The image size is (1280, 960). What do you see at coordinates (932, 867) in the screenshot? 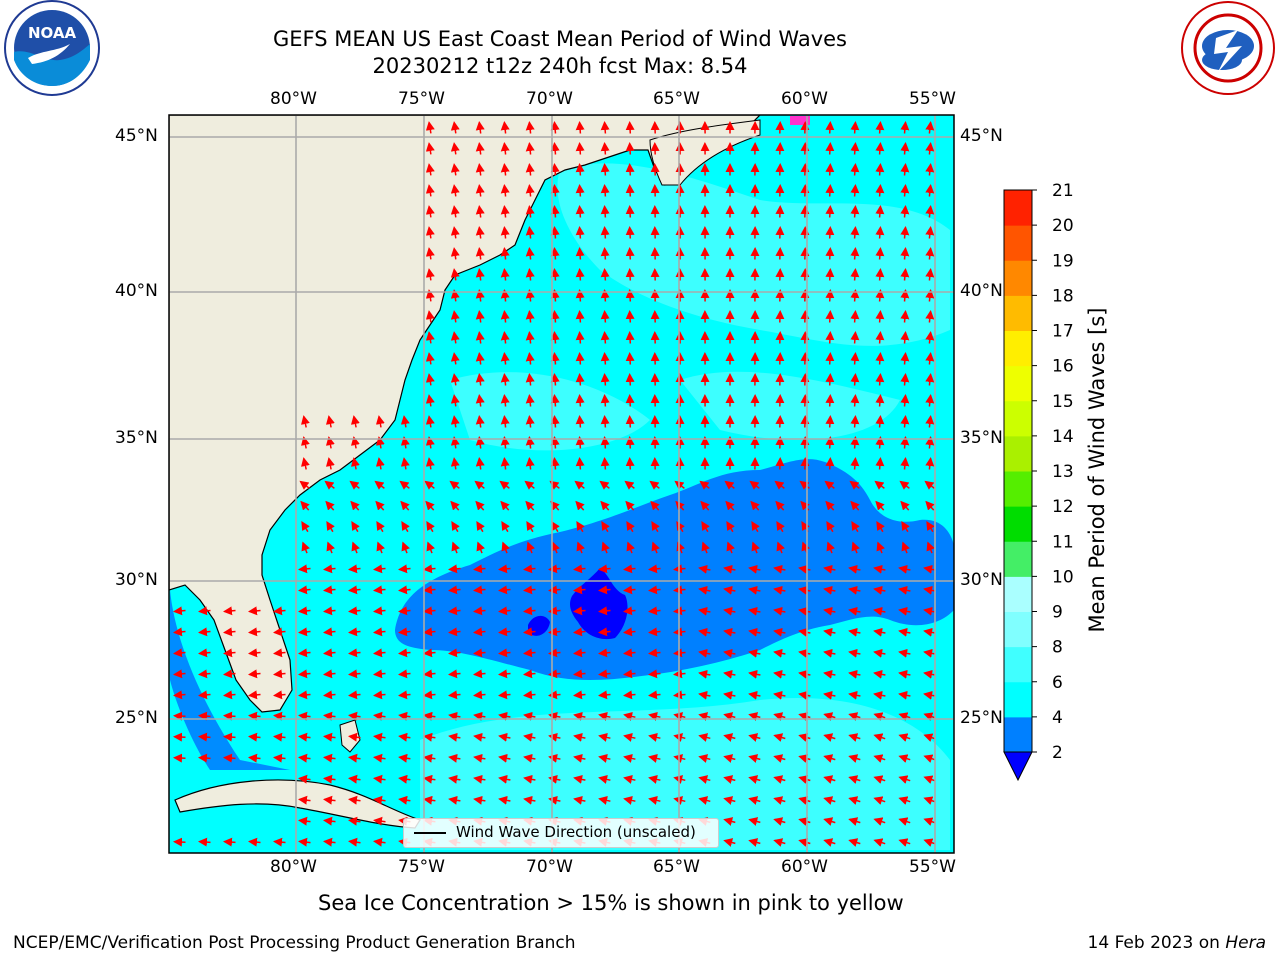
I see `lon-tick-bottom: 55°W` at bounding box center [932, 867].